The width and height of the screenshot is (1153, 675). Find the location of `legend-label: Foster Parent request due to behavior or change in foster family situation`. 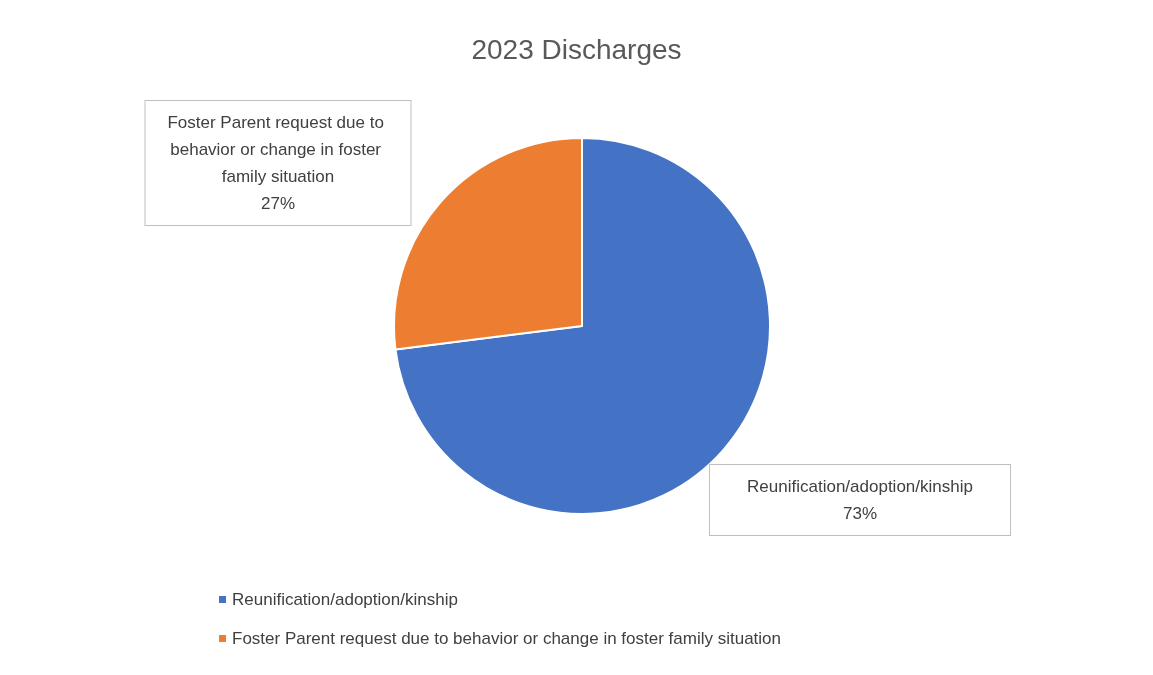

legend-label: Foster Parent request due to behavior or change in foster family situation is located at coordinates (507, 638).